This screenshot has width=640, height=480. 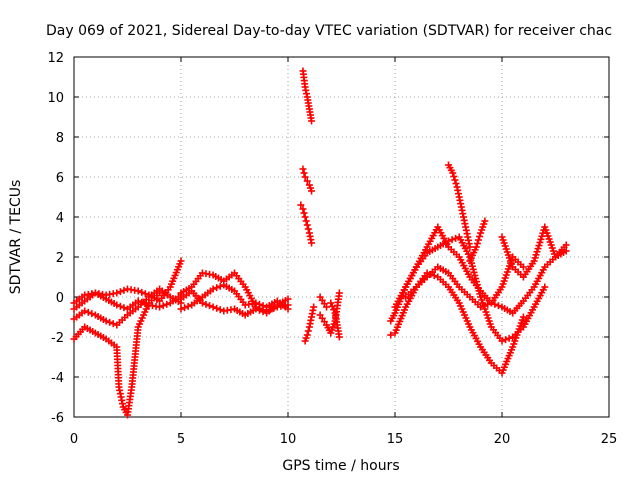 I want to click on y-tick-label: 2, so click(x=60, y=258).